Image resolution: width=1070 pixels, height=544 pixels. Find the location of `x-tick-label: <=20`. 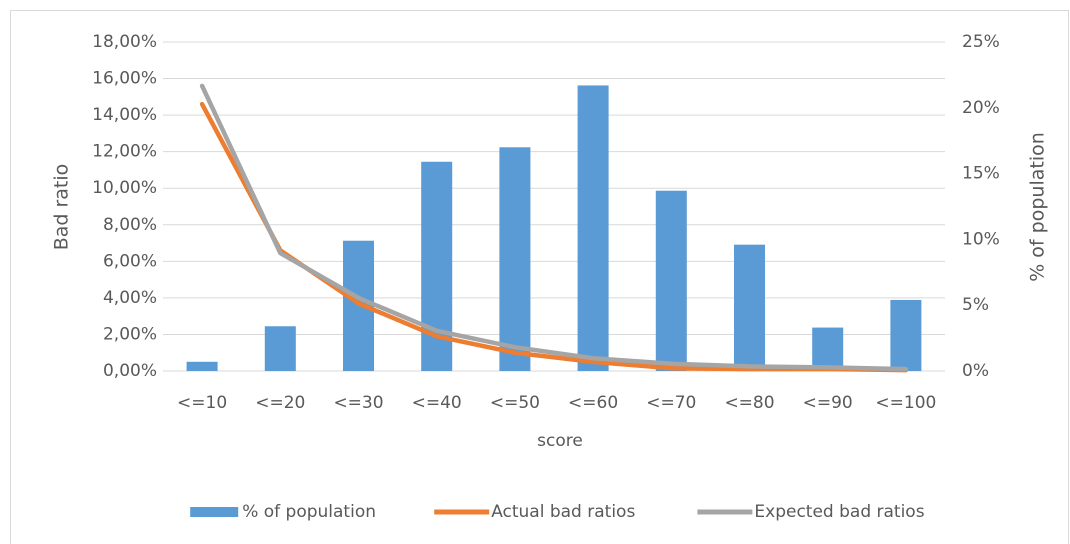

x-tick-label: <=20 is located at coordinates (280, 403).